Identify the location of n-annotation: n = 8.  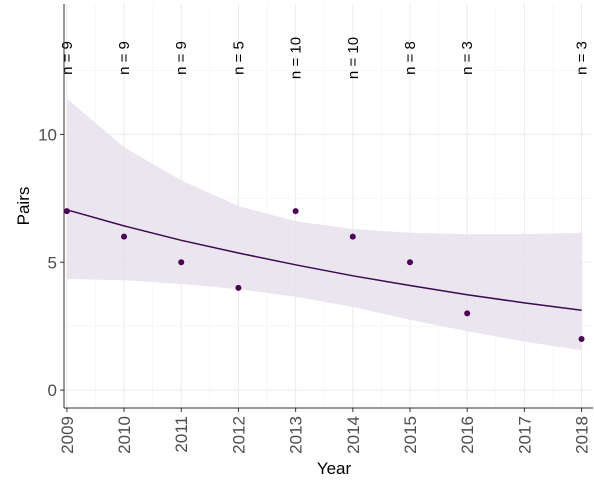
(410, 58).